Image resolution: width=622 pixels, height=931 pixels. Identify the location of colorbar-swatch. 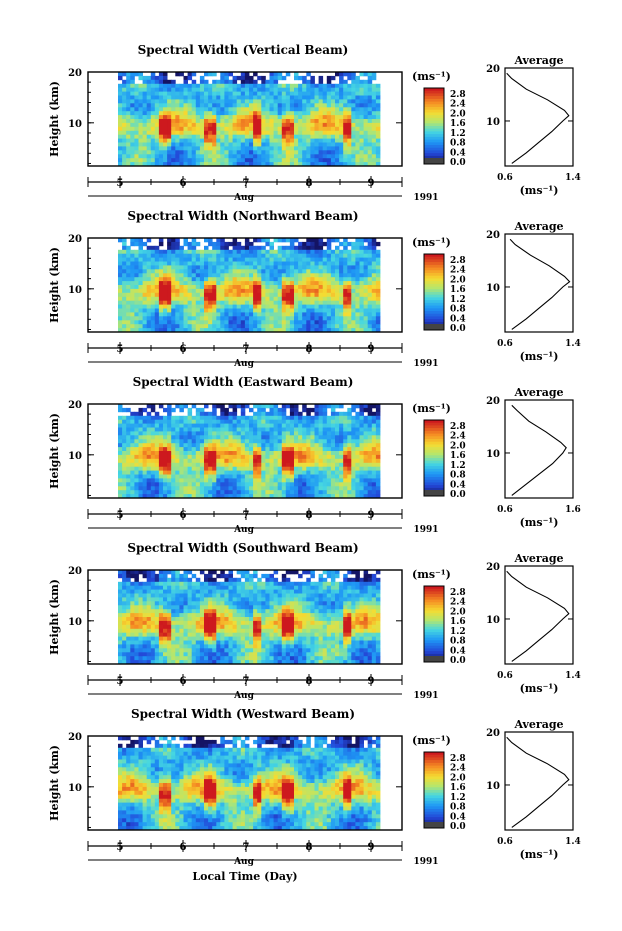
(434, 481).